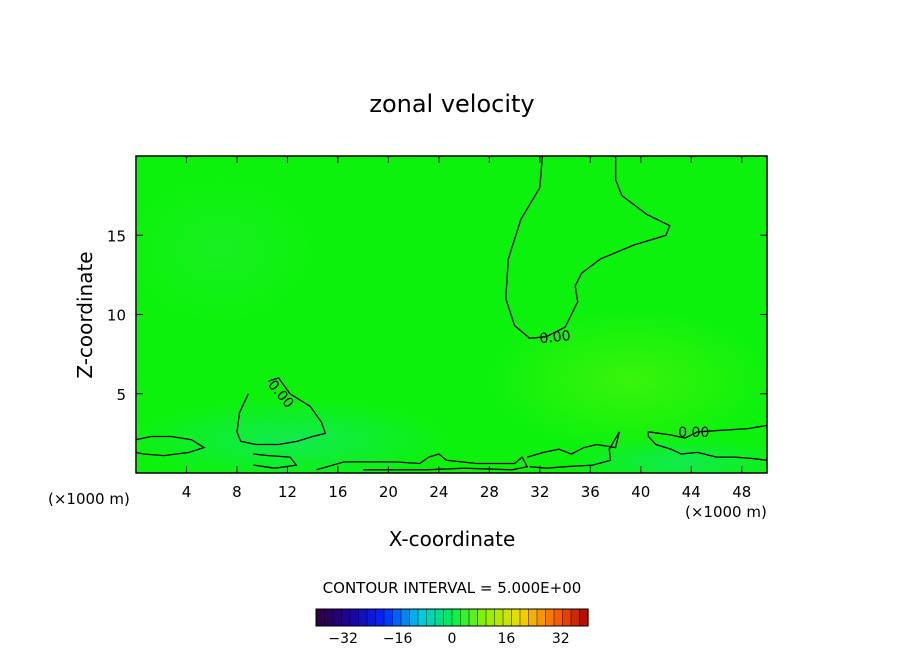 The image size is (904, 654). I want to click on colorbar, so click(452, 617).